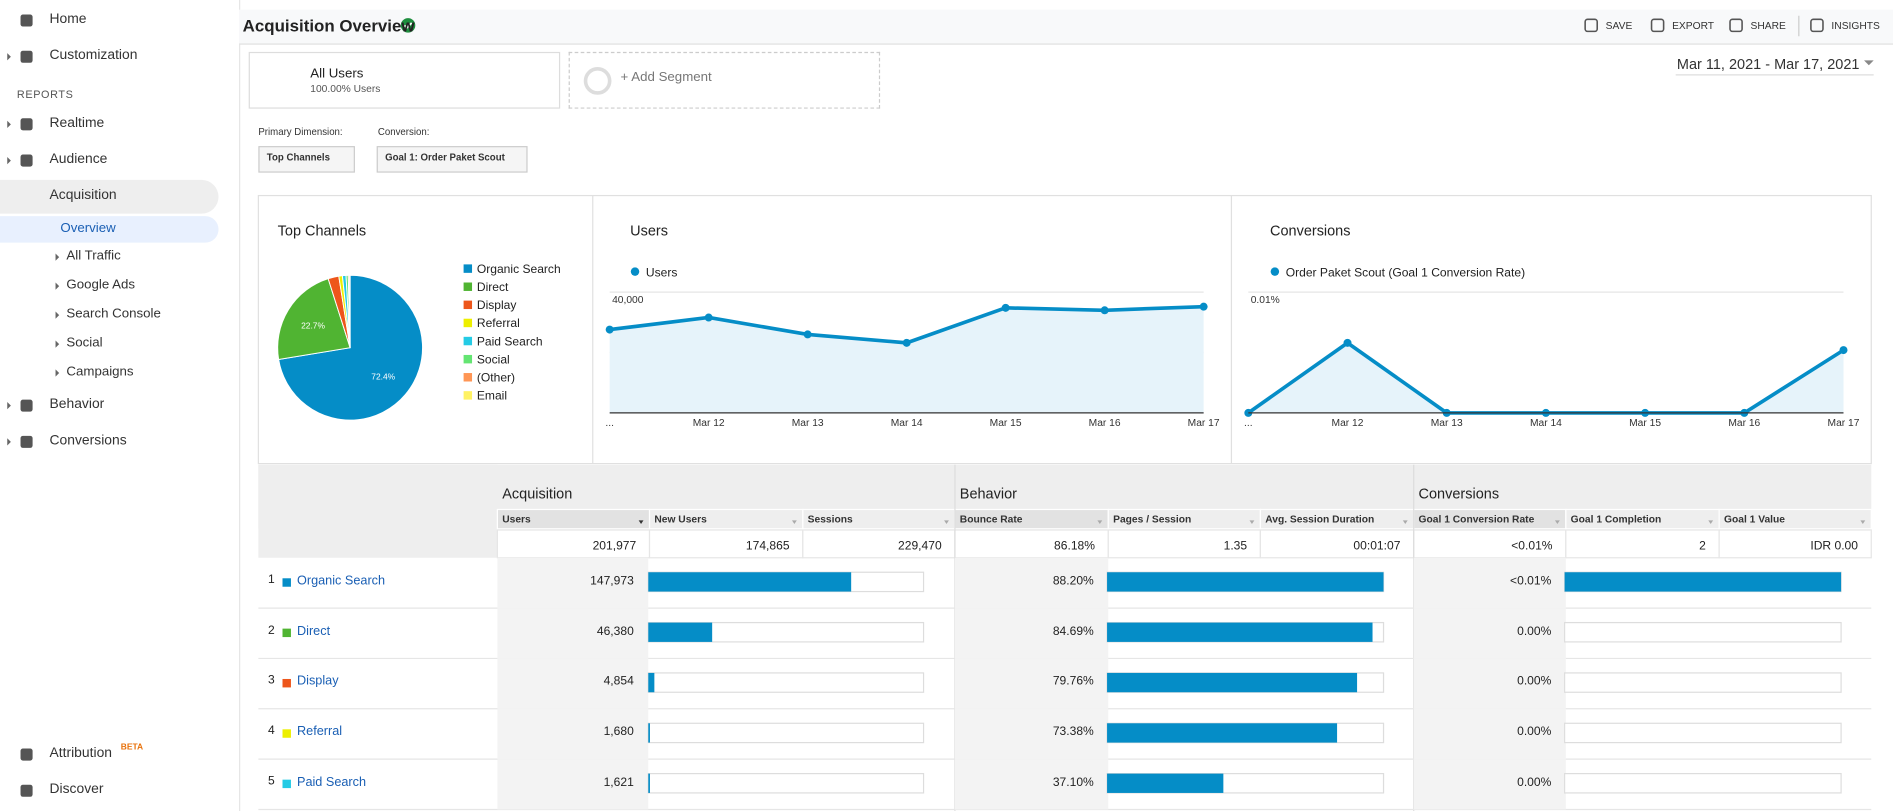  What do you see at coordinates (271, 731) in the screenshot?
I see `row-rank: 4` at bounding box center [271, 731].